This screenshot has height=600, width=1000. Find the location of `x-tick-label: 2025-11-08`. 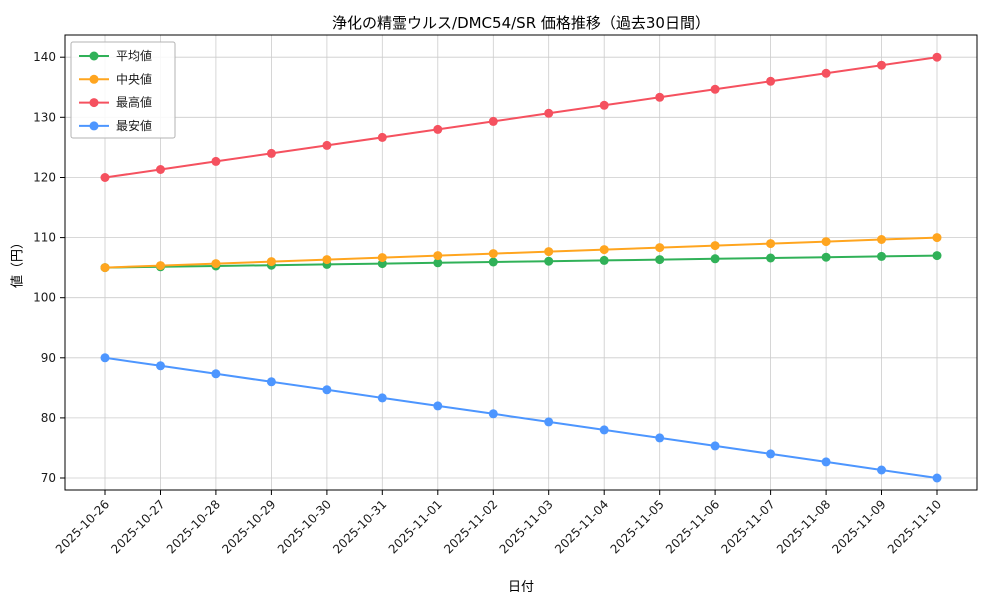

x-tick-label: 2025-11-08 is located at coordinates (803, 526).